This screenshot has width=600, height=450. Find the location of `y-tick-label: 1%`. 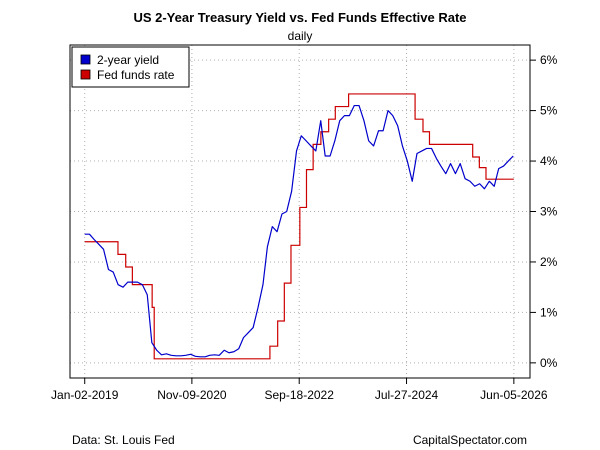

y-tick-label: 1% is located at coordinates (549, 312).